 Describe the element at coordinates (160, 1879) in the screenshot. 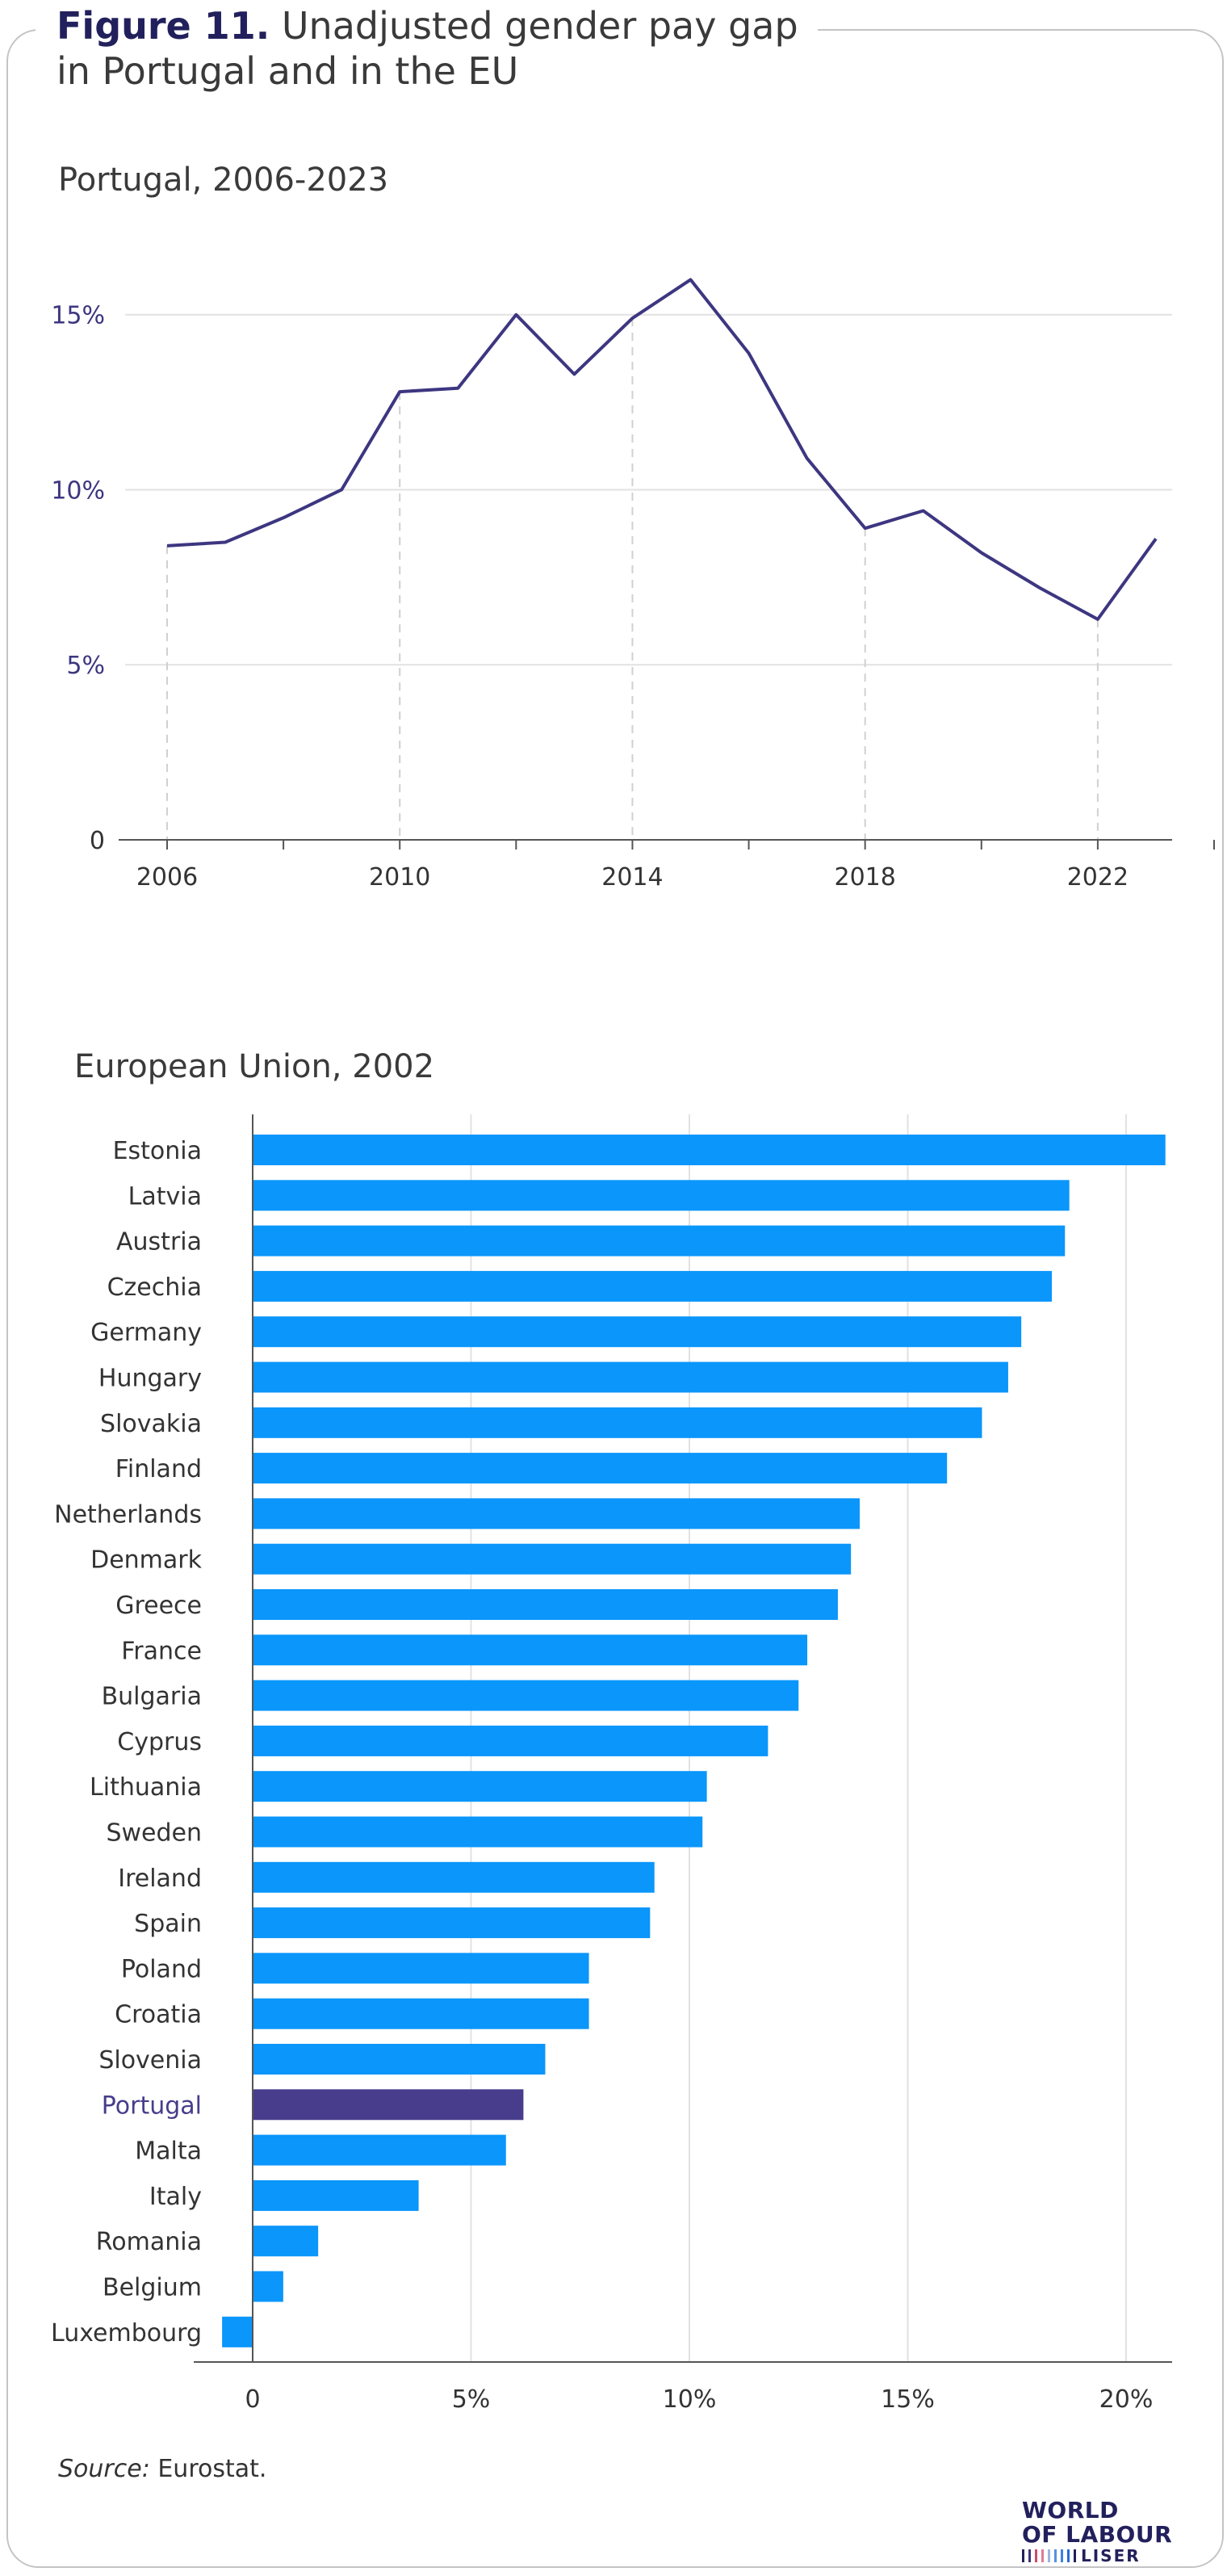

I see `category-label: Ireland` at that location.